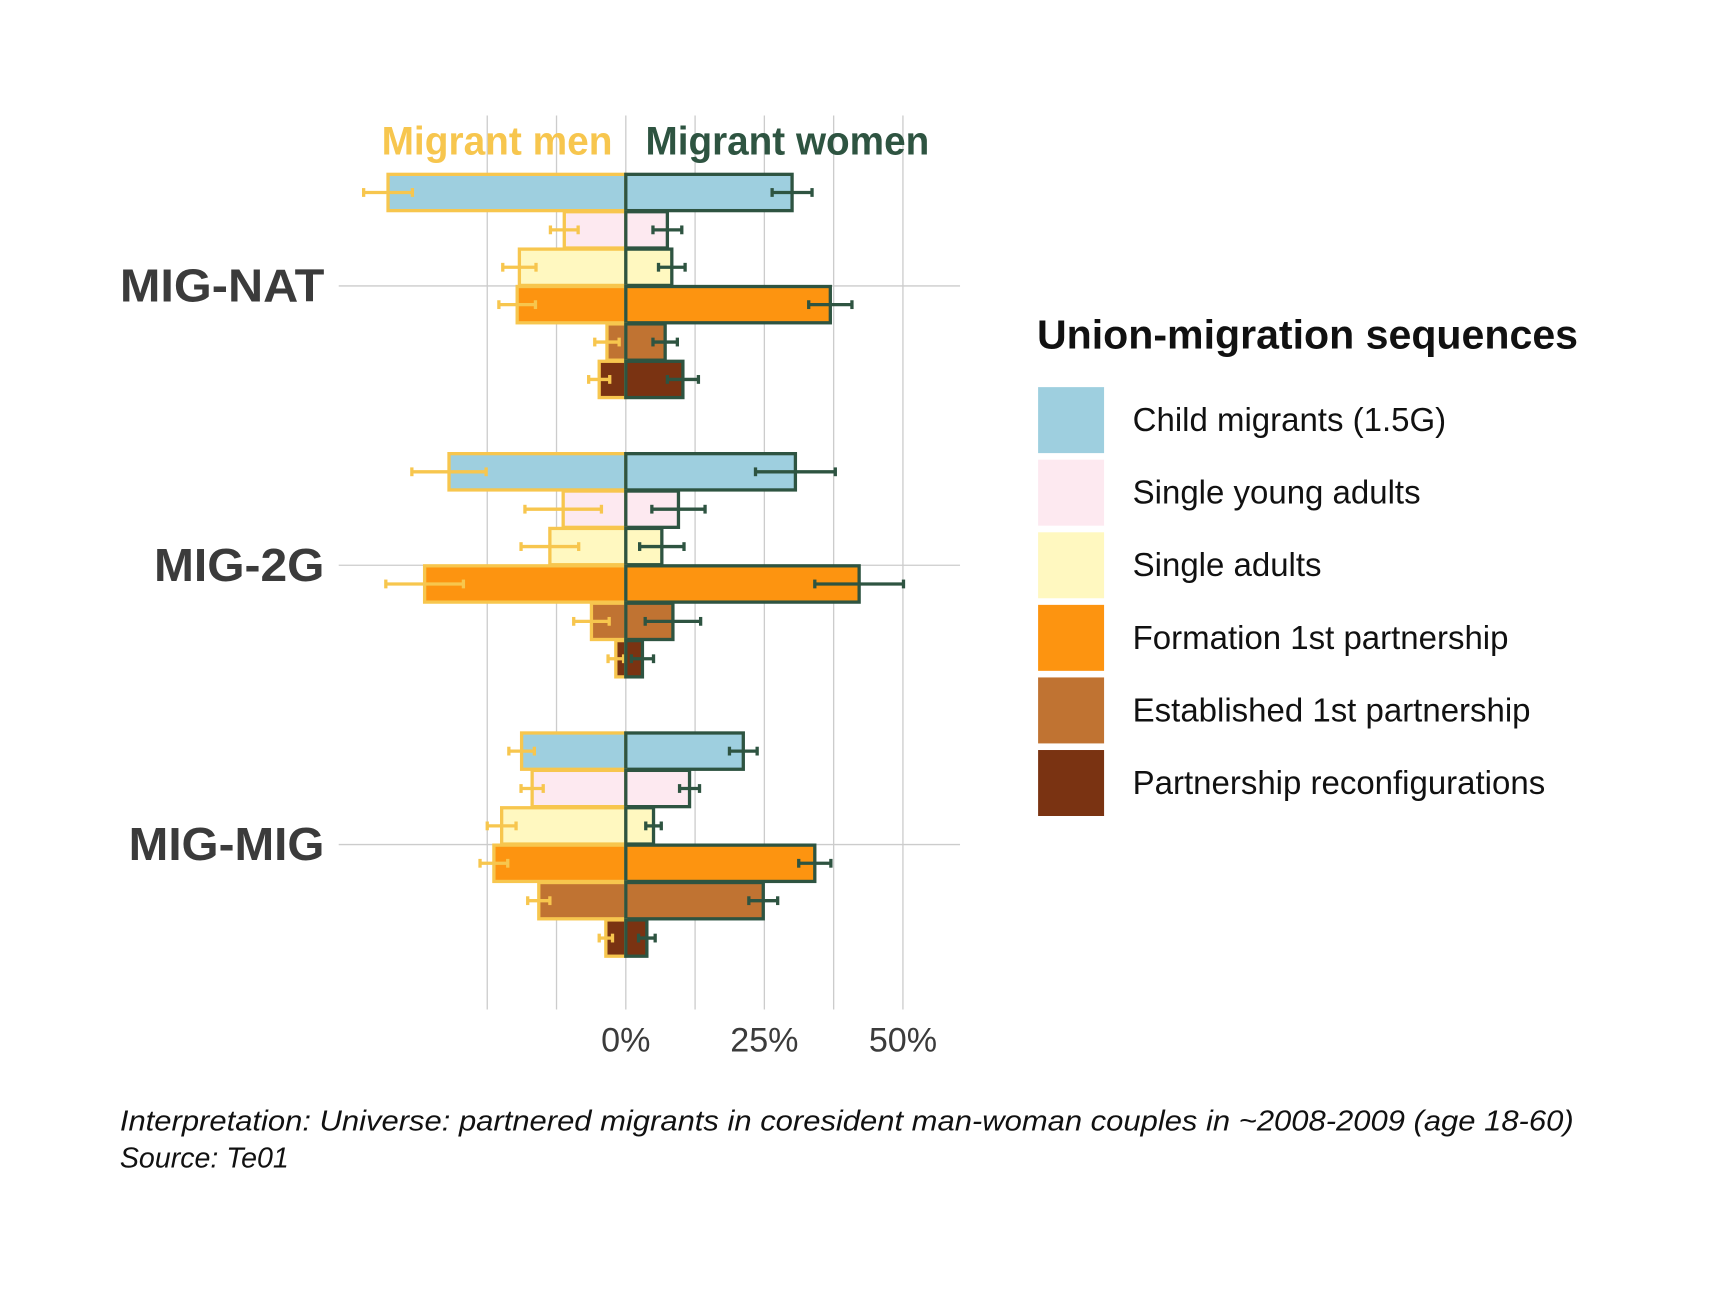 The height and width of the screenshot is (1290, 1710). I want to click on x-tick-label: 25%, so click(764, 1041).